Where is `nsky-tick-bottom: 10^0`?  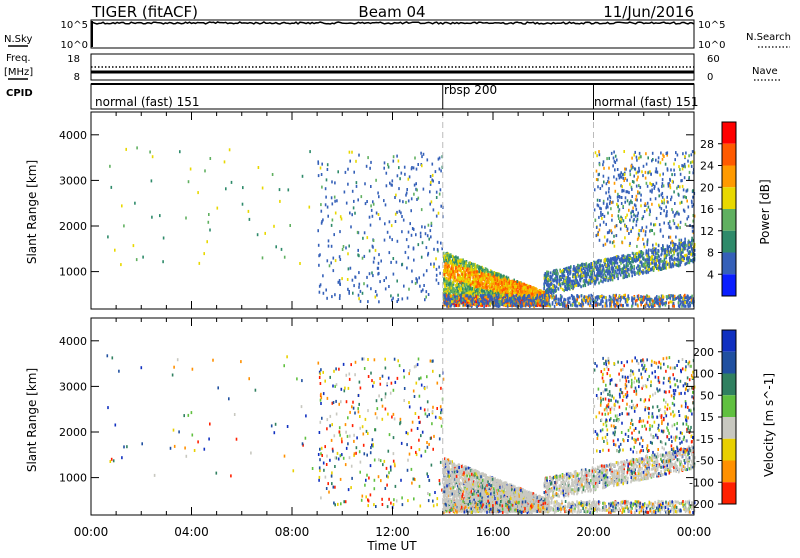 nsky-tick-bottom: 10^0 is located at coordinates (74, 45).